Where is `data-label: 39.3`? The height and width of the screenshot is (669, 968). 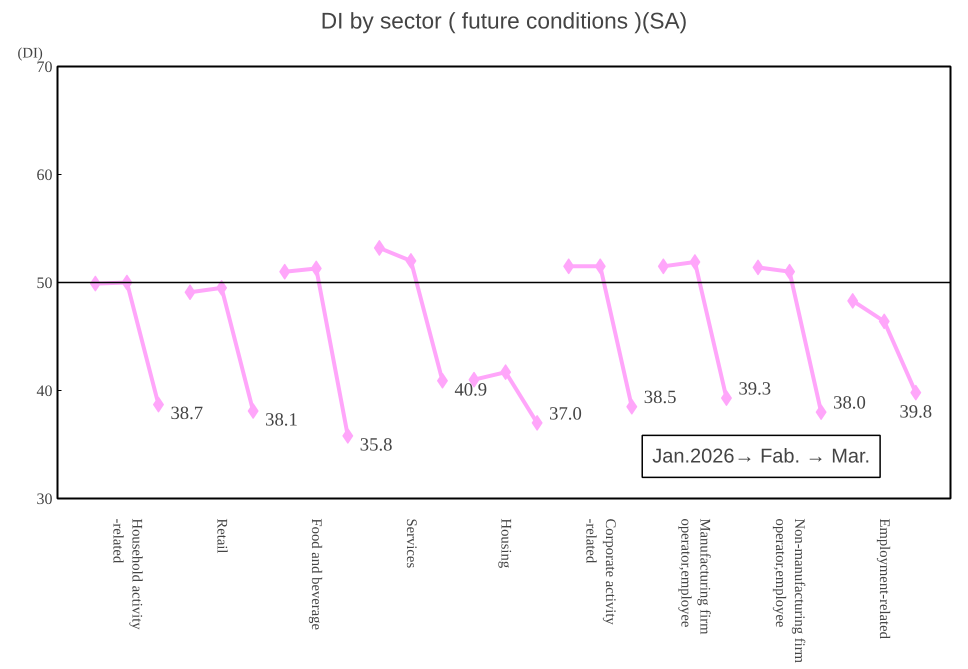
data-label: 39.3 is located at coordinates (755, 389).